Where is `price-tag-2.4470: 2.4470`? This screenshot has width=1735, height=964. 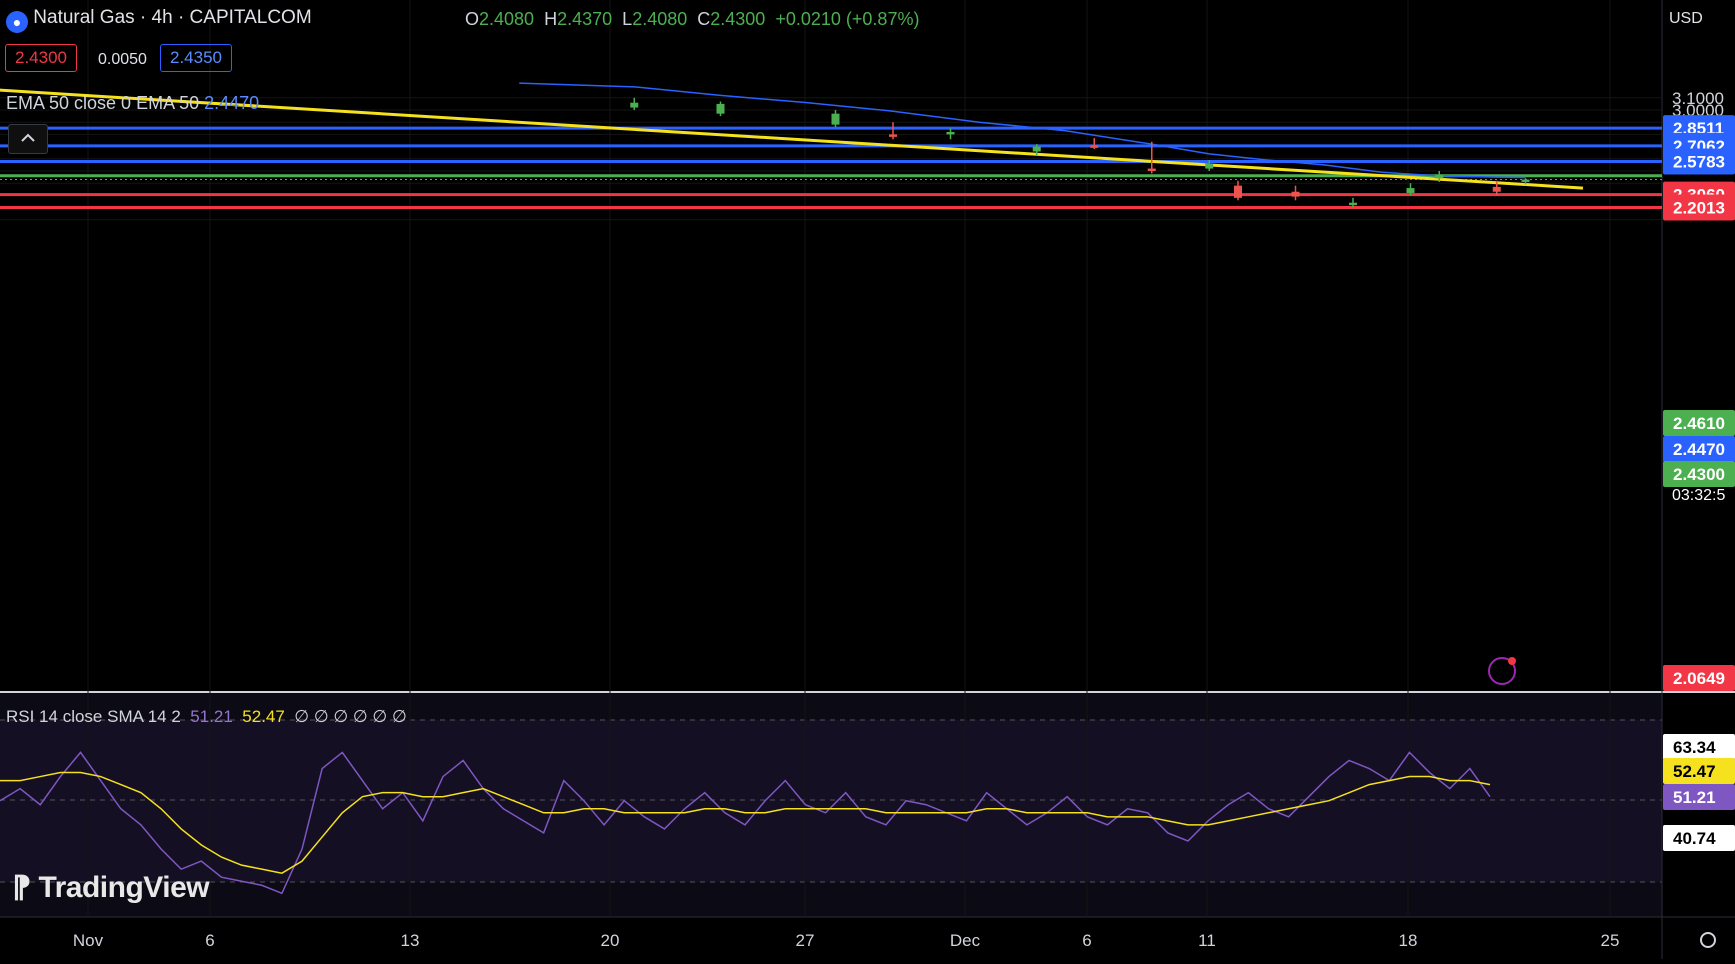 price-tag-2.4470: 2.4470 is located at coordinates (1699, 449).